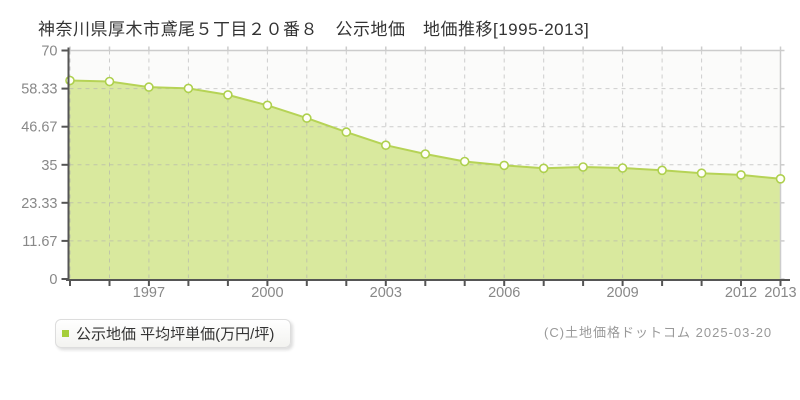  What do you see at coordinates (780, 179) in the screenshot?
I see `data-point-2013` at bounding box center [780, 179].